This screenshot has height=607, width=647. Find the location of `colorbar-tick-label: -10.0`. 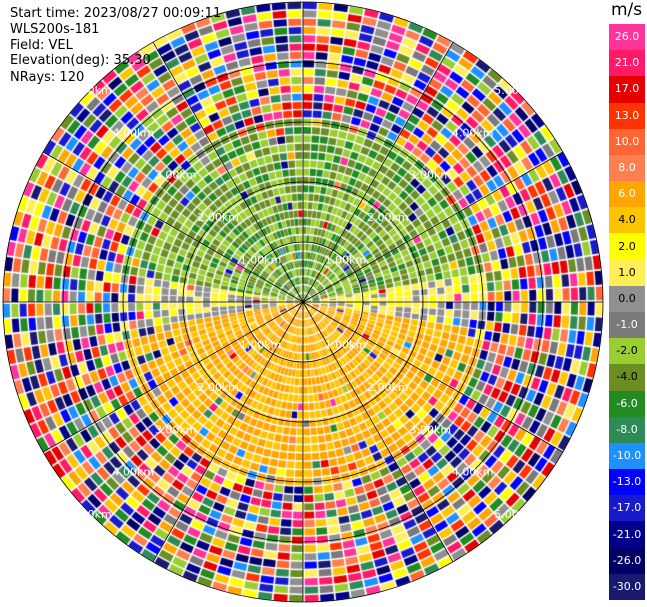

colorbar-tick-label: -10.0 is located at coordinates (627, 455).